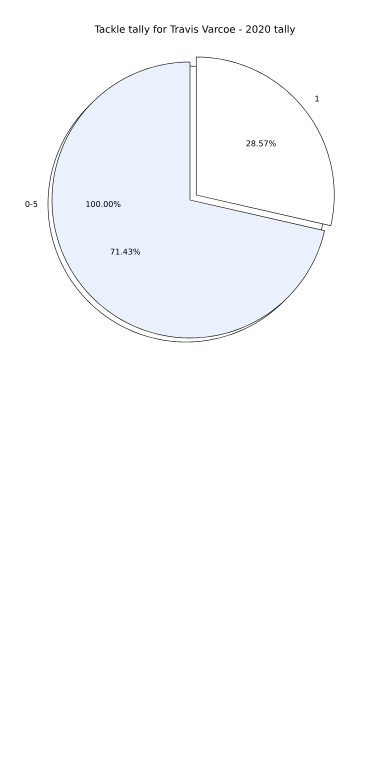 The height and width of the screenshot is (780, 390). Describe the element at coordinates (195, 30) in the screenshot. I see `chart-title: Tackle tally for Travis Varcoe - 2020 tally` at that location.